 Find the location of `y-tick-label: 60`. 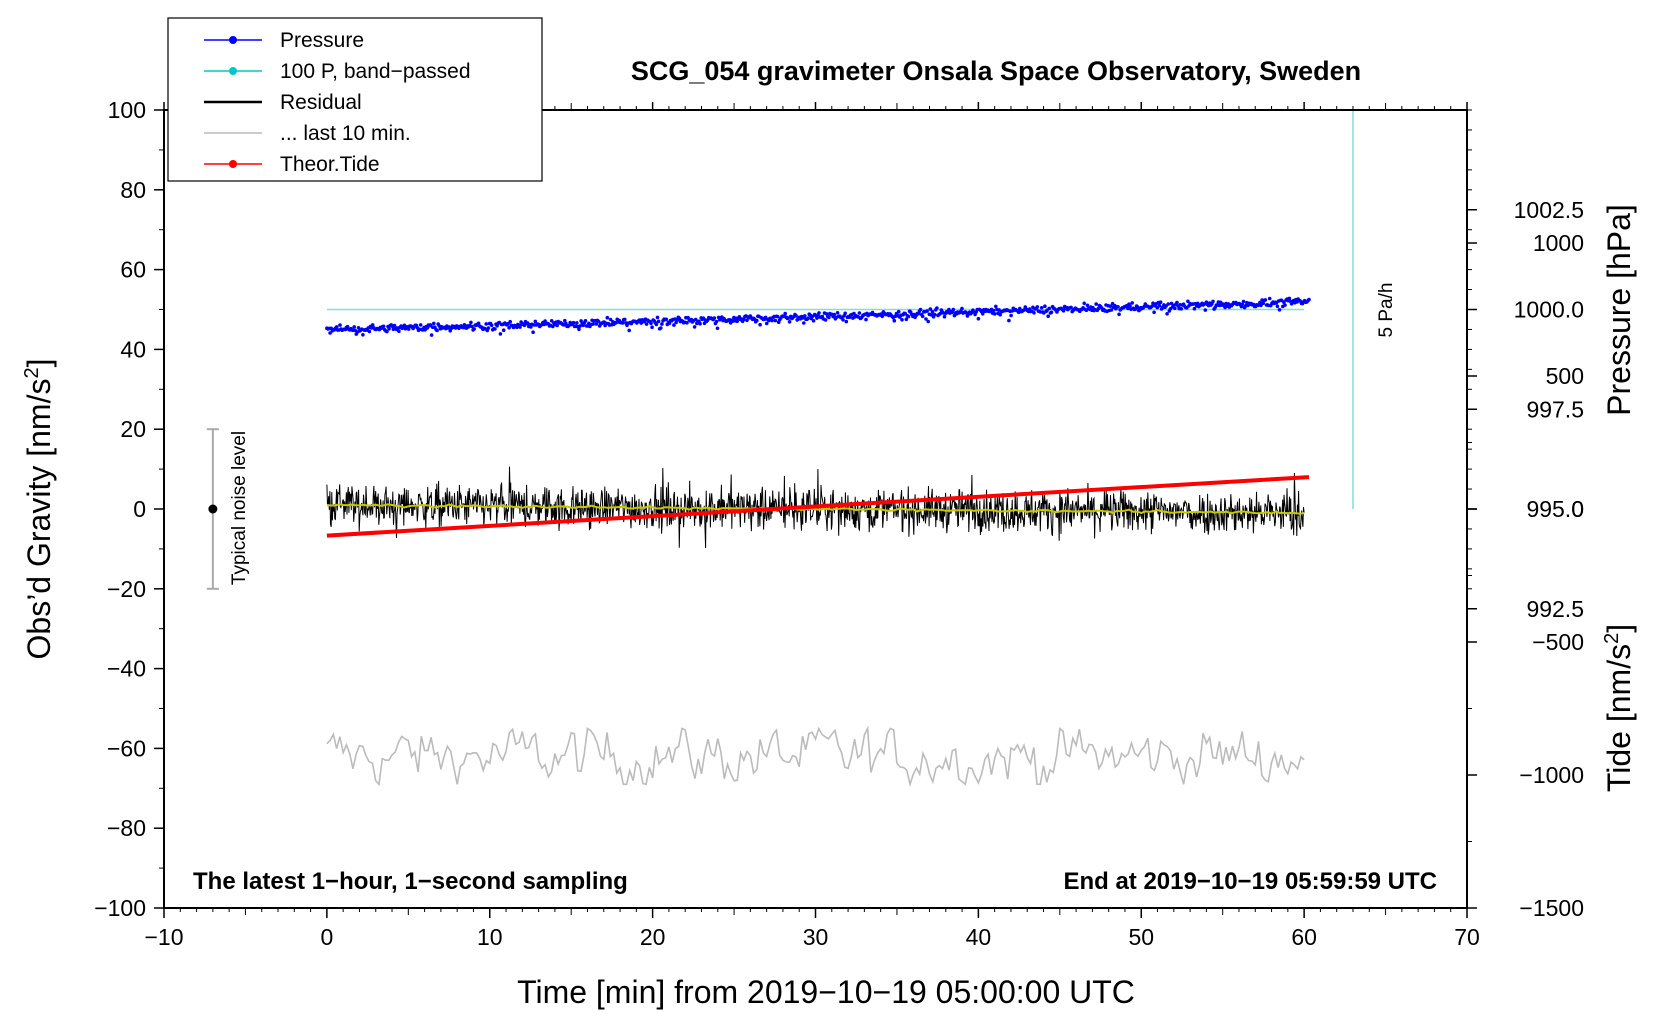

y-tick-label: 60 is located at coordinates (133, 270).